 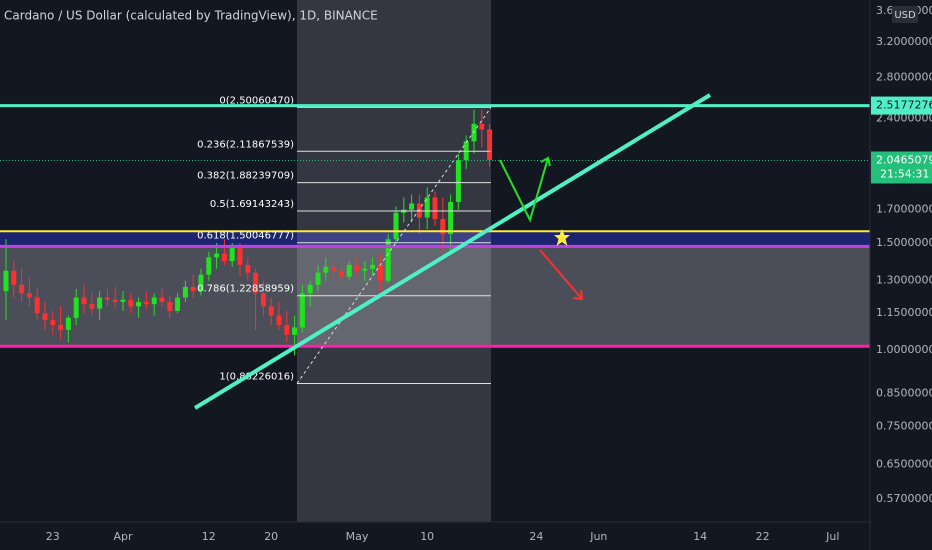 What do you see at coordinates (598, 536) in the screenshot?
I see `x-tick-label: Jun` at bounding box center [598, 536].